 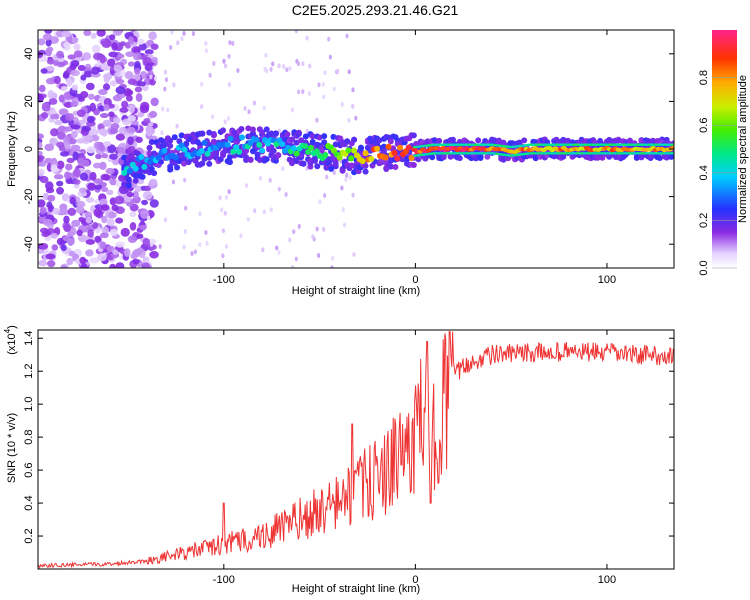 What do you see at coordinates (704, 267) in the screenshot?
I see `colorbar-tick-label: 0.0` at bounding box center [704, 267].